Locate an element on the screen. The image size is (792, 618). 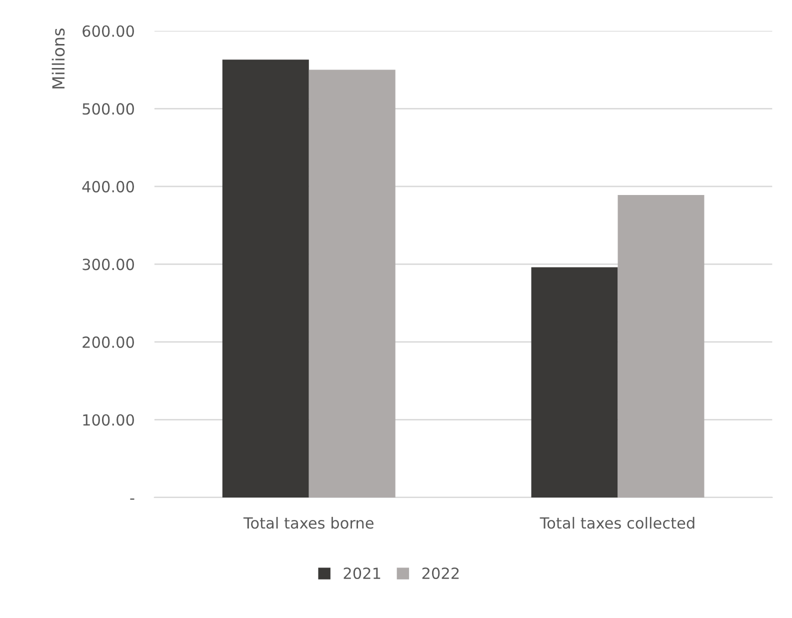
y-tick-label: 300.00 is located at coordinates (108, 264).